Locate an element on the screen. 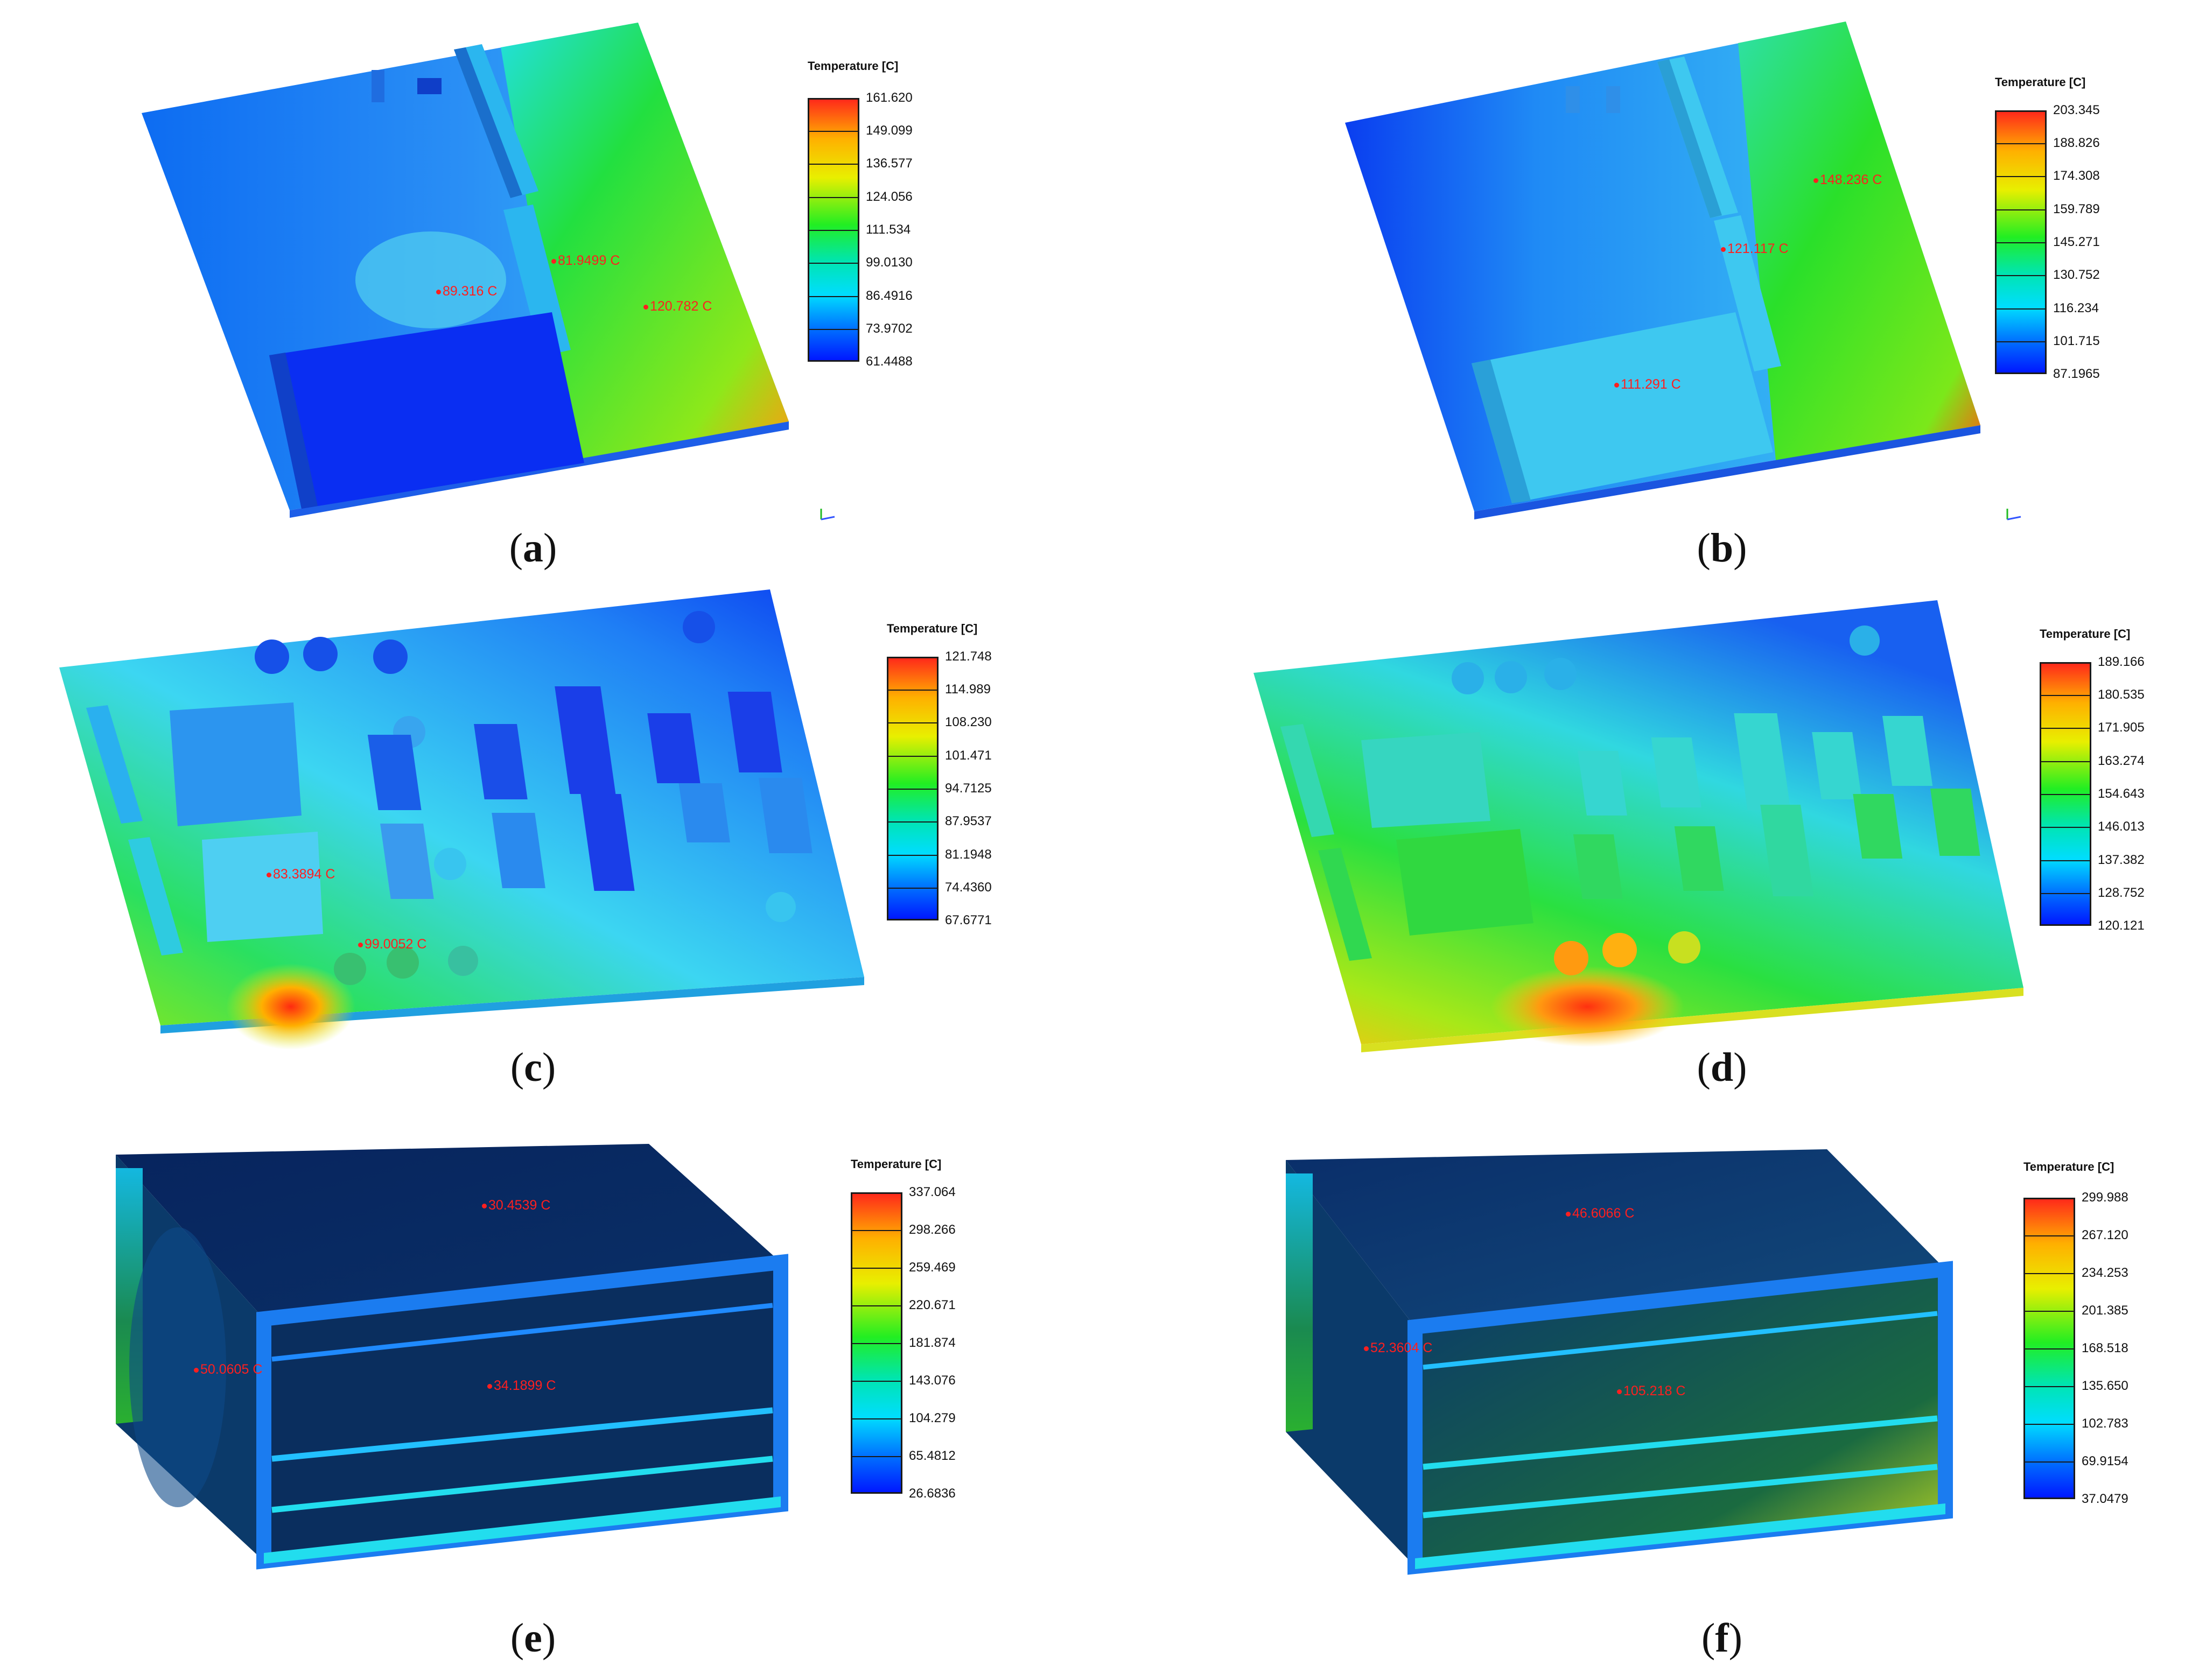 The image size is (2206, 1680). probe-label: 34.1899 C is located at coordinates (521, 1386).